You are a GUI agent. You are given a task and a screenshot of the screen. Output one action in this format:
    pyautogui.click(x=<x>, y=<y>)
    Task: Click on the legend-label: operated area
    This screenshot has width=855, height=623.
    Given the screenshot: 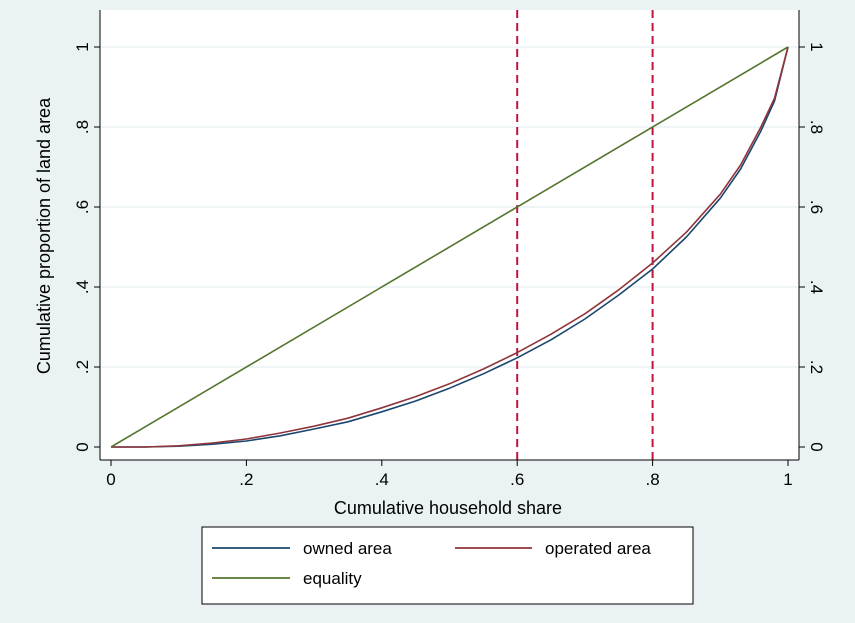 What is the action you would take?
    pyautogui.click(x=598, y=548)
    